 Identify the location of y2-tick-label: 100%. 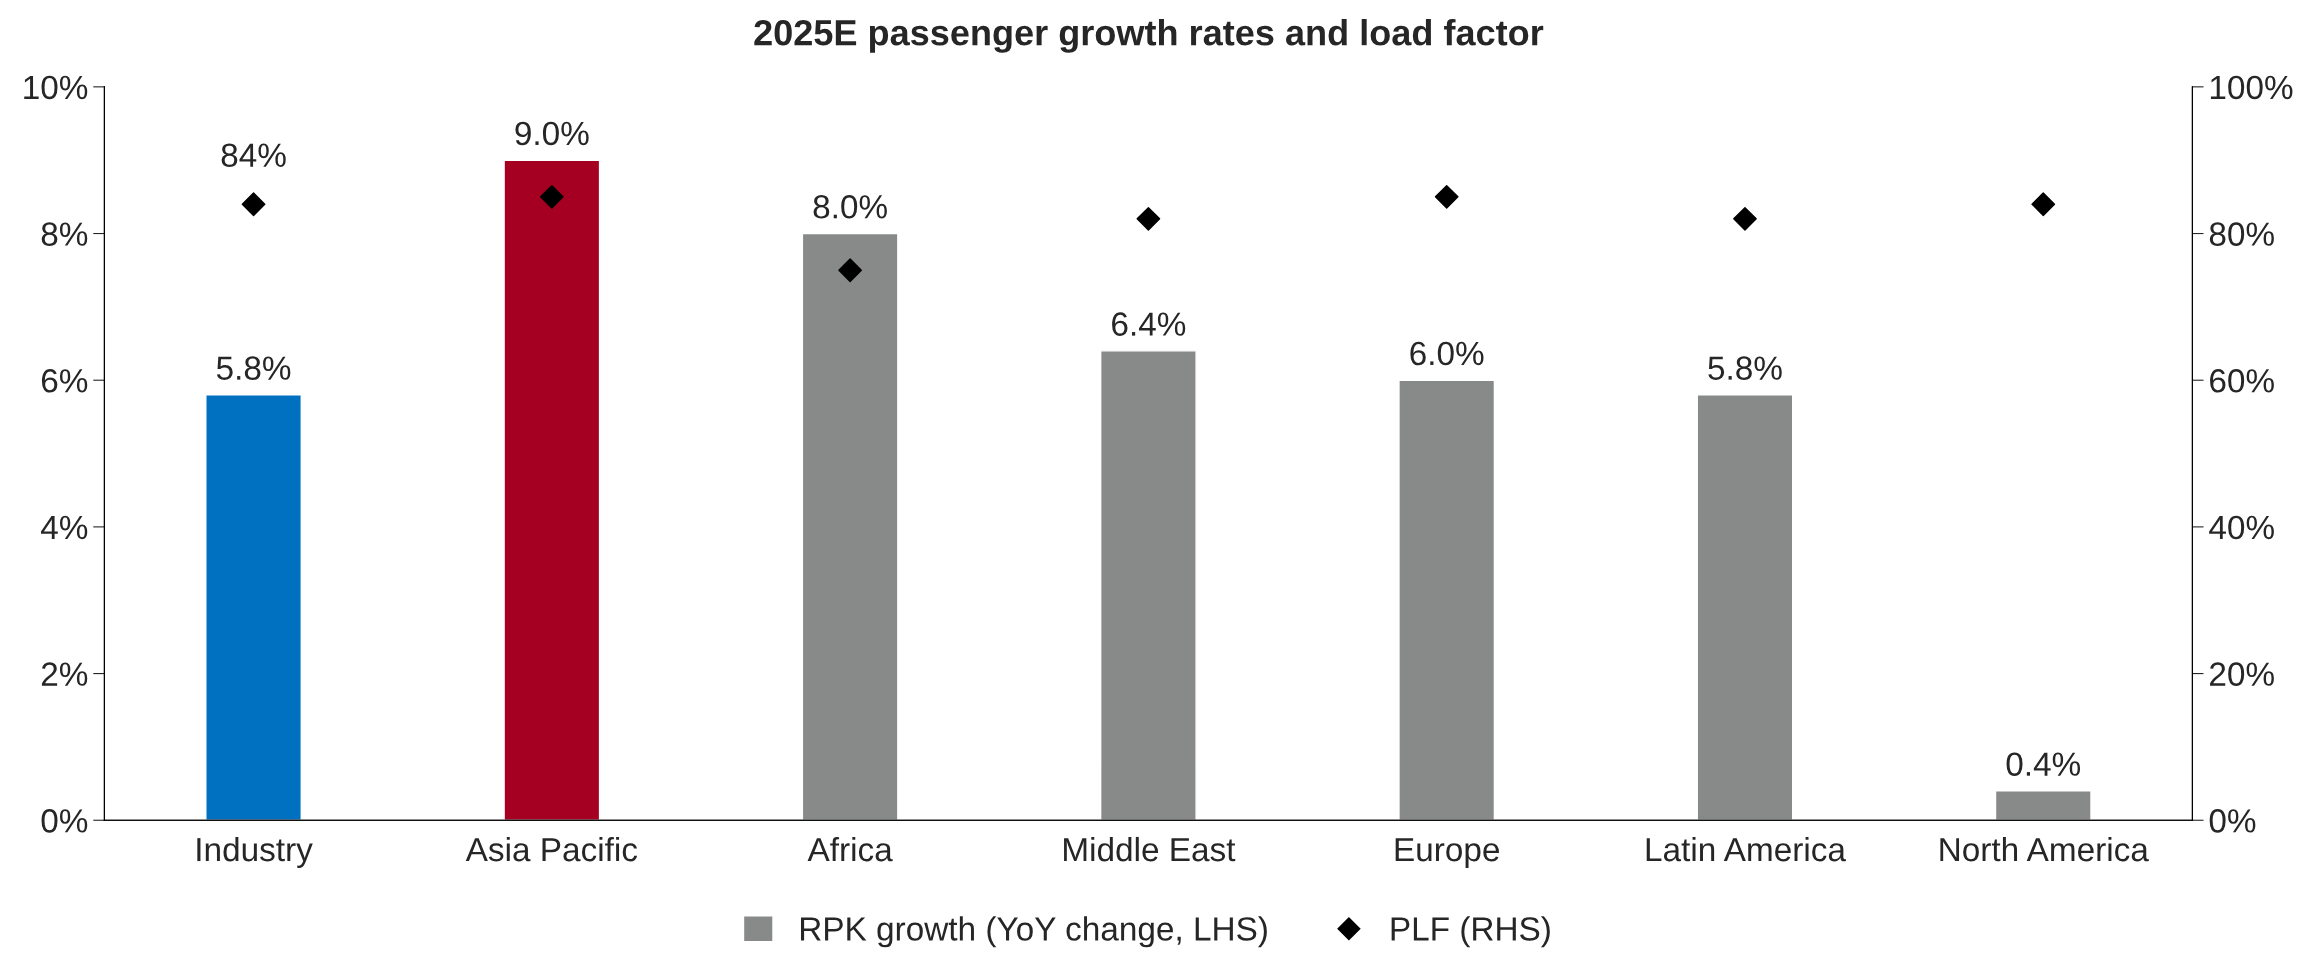
(2251, 87).